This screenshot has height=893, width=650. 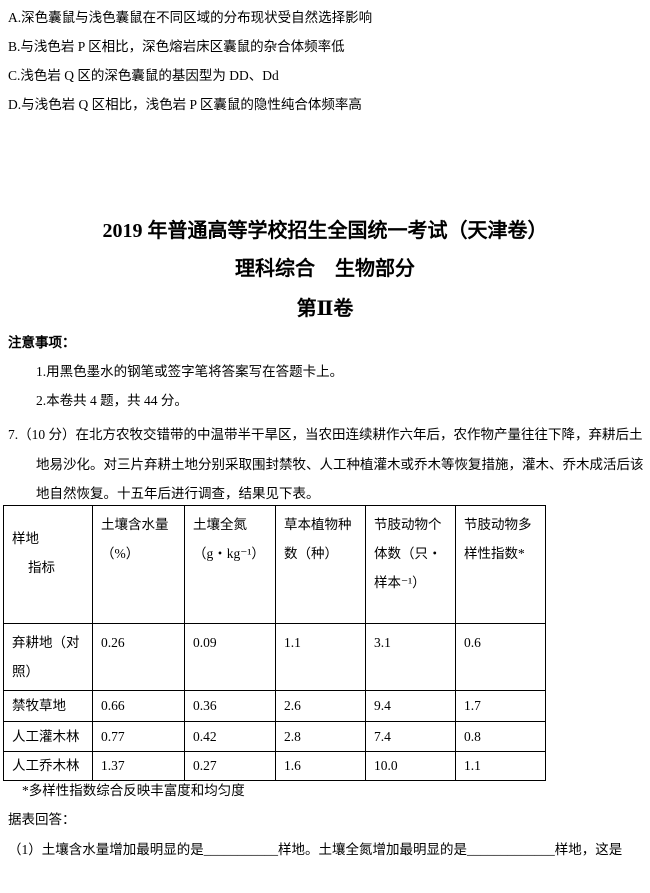 I want to click on corner-cell: 样地指标, so click(x=48, y=564).